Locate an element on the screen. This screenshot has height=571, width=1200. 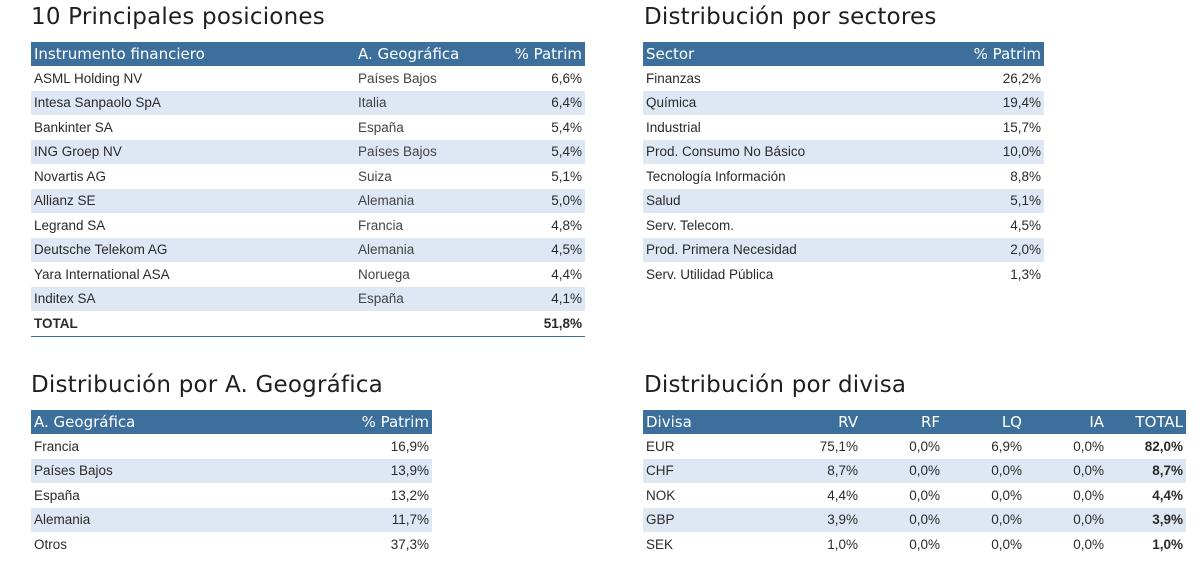
table-row: EUR 75,1% 0,0% 6,9% 0,0% 82,0% is located at coordinates (914, 446).